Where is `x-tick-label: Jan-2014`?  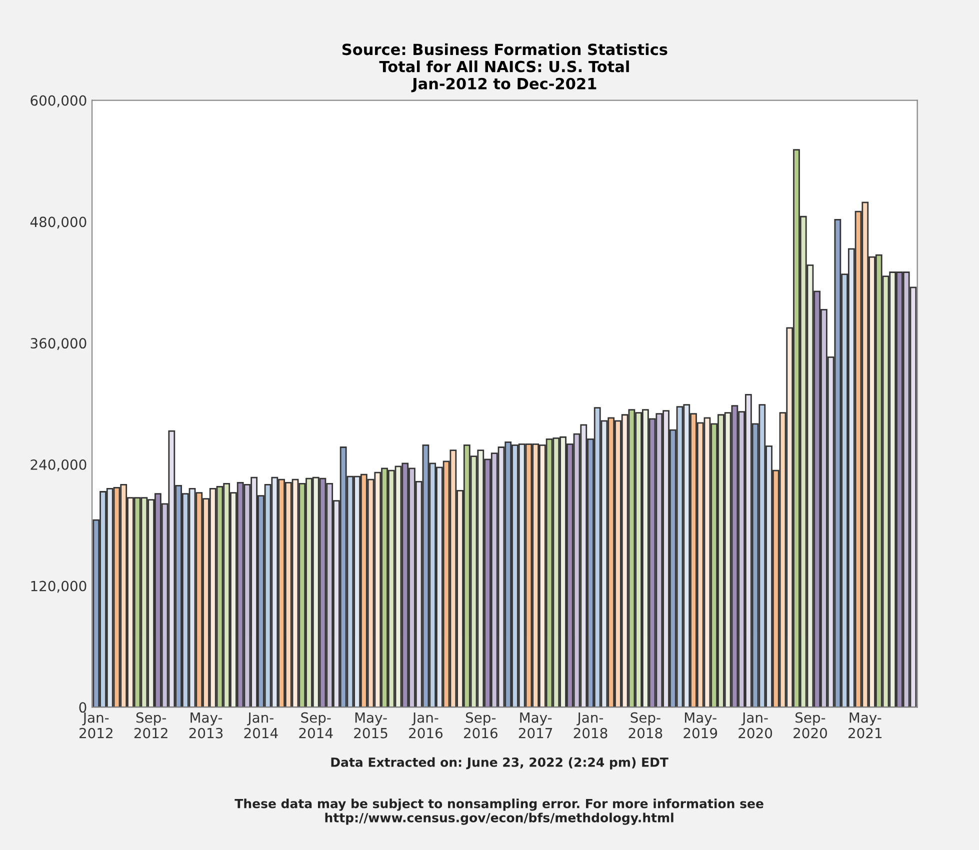 x-tick-label: Jan-2014 is located at coordinates (261, 725).